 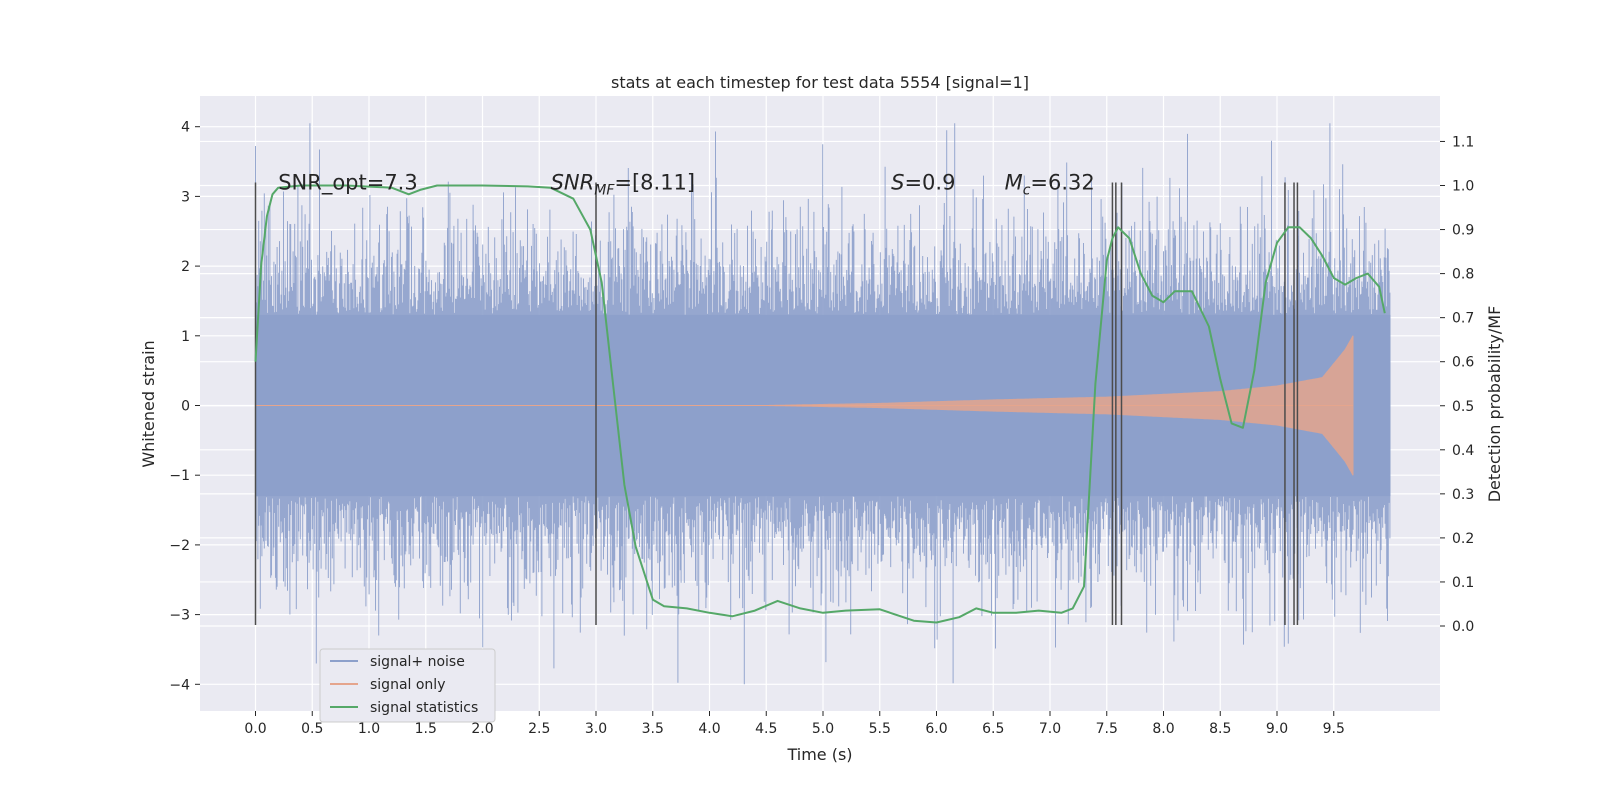 I want to click on y-tick-label: 0, so click(x=185, y=407).